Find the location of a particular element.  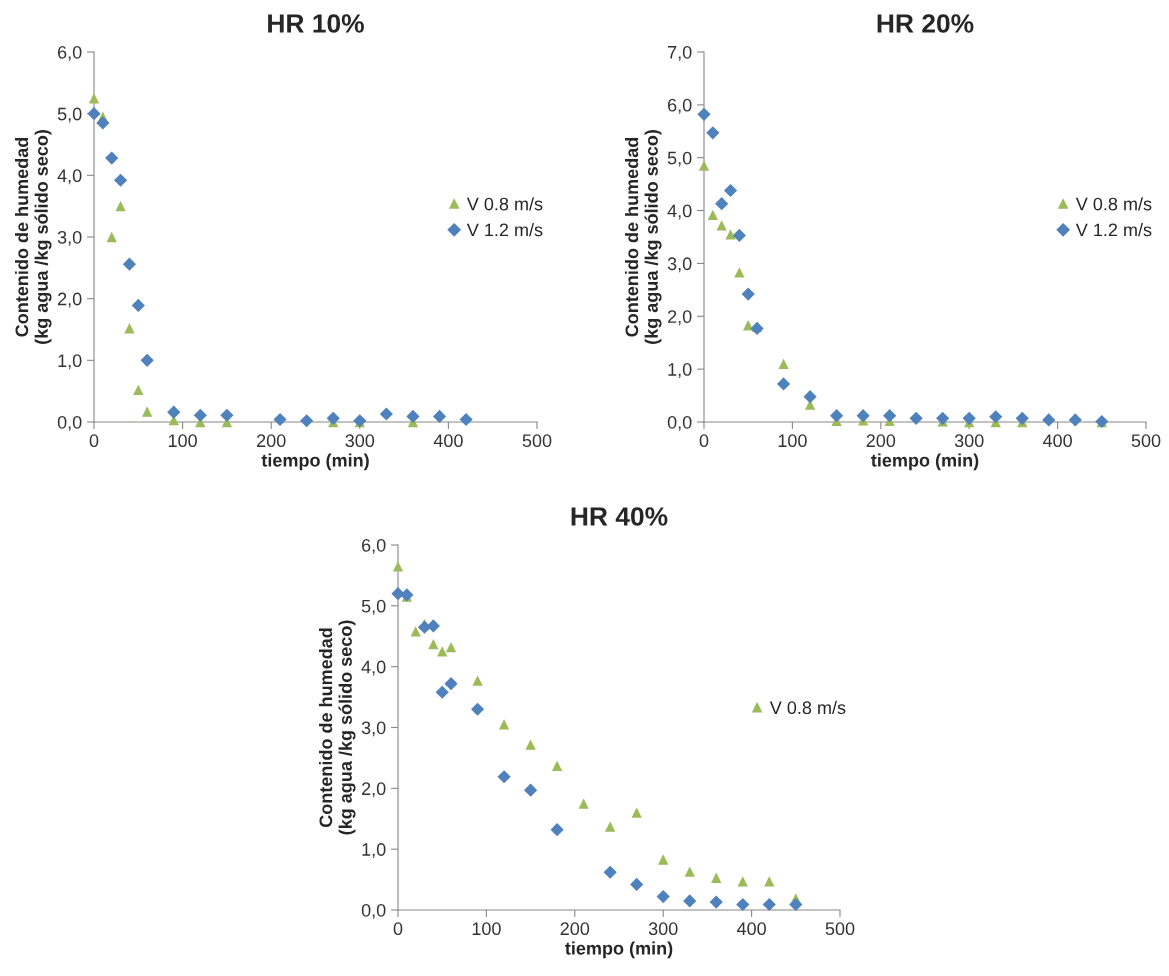

chart-title: HR 10% is located at coordinates (316, 23).